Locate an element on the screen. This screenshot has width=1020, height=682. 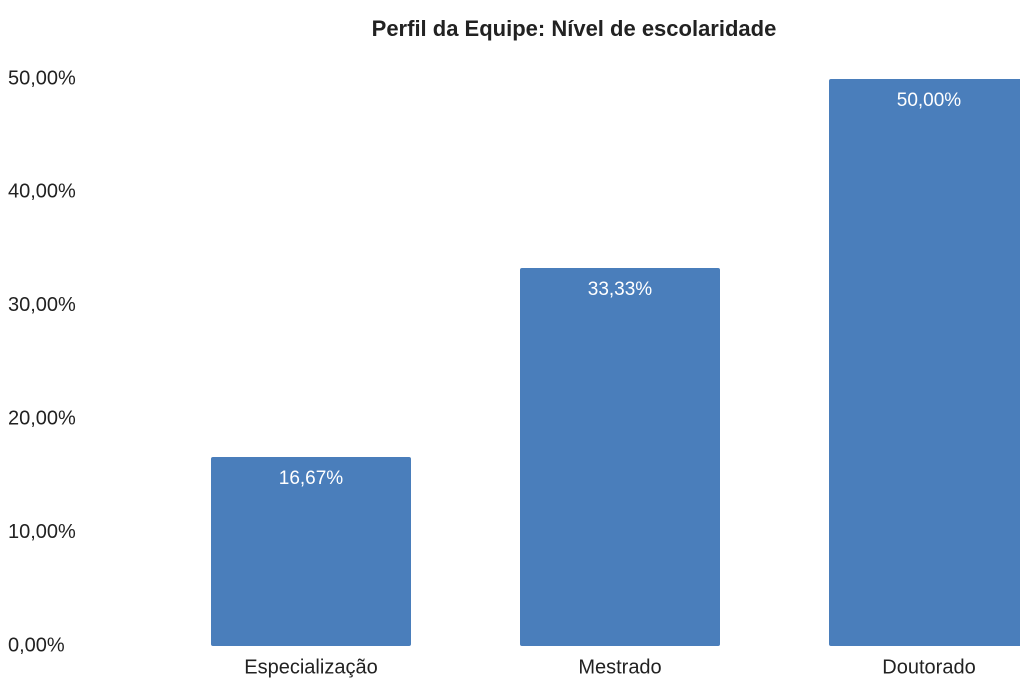
value-label: 50,00% is located at coordinates (929, 100).